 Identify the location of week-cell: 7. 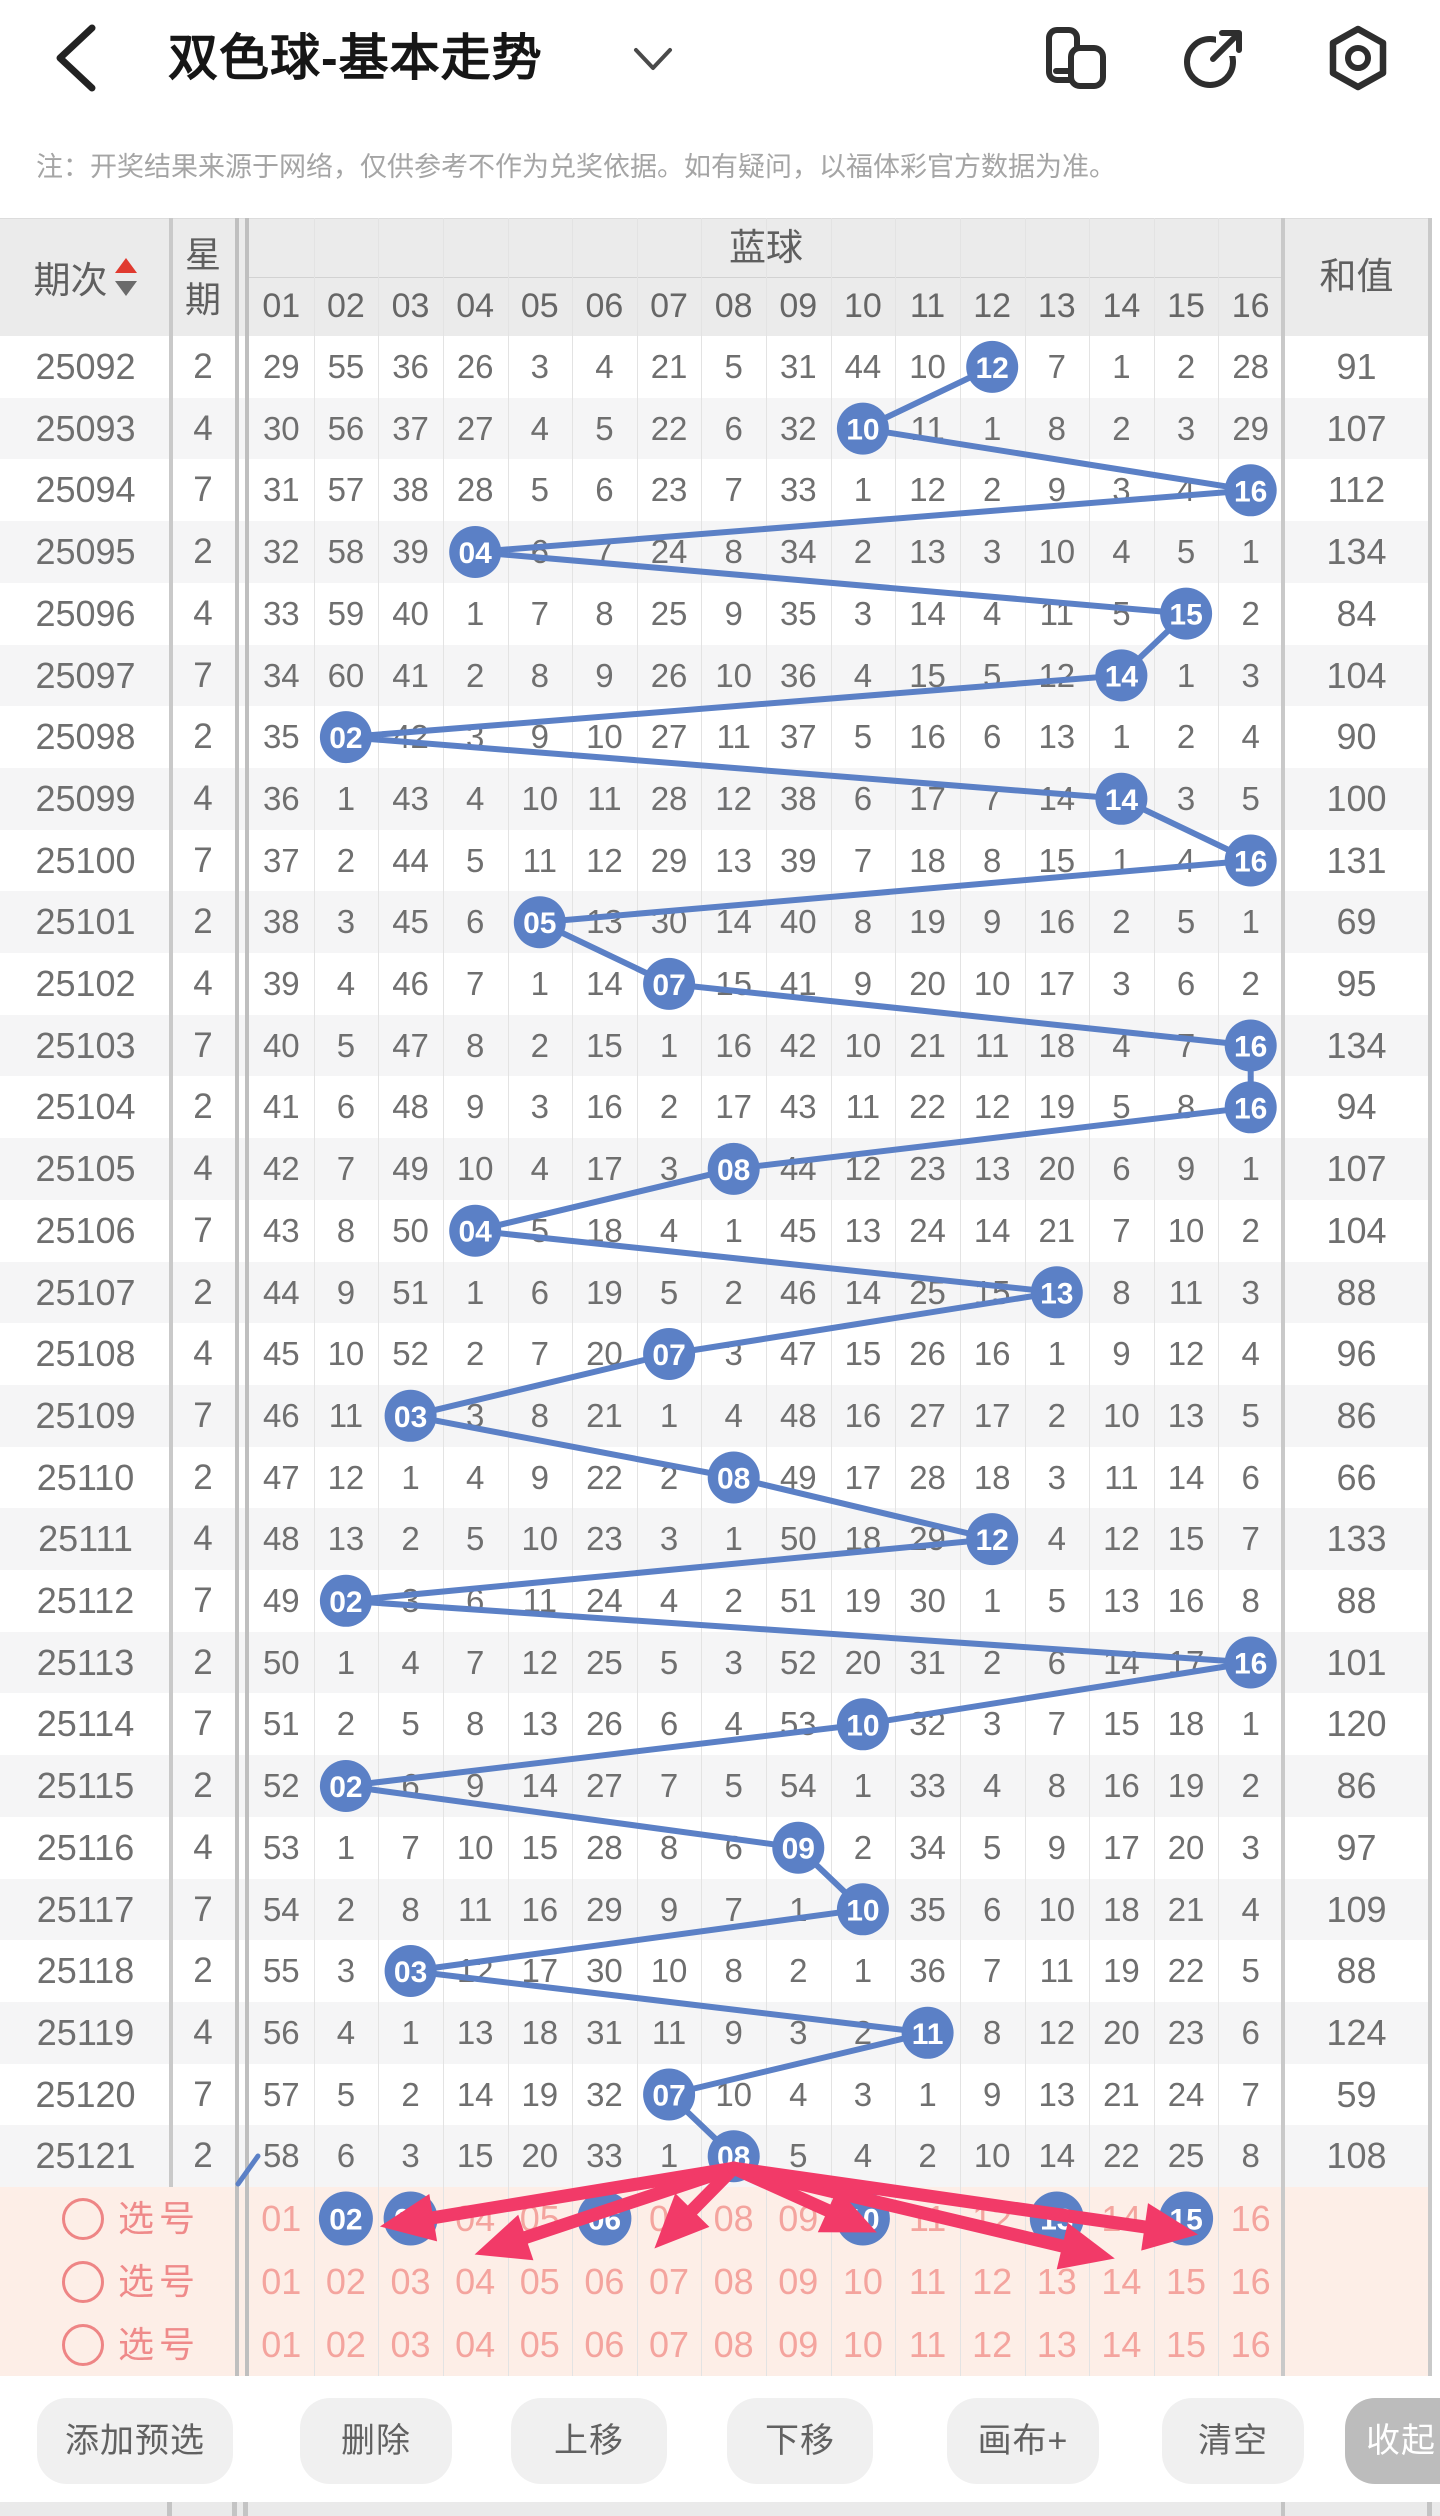
(203, 1724).